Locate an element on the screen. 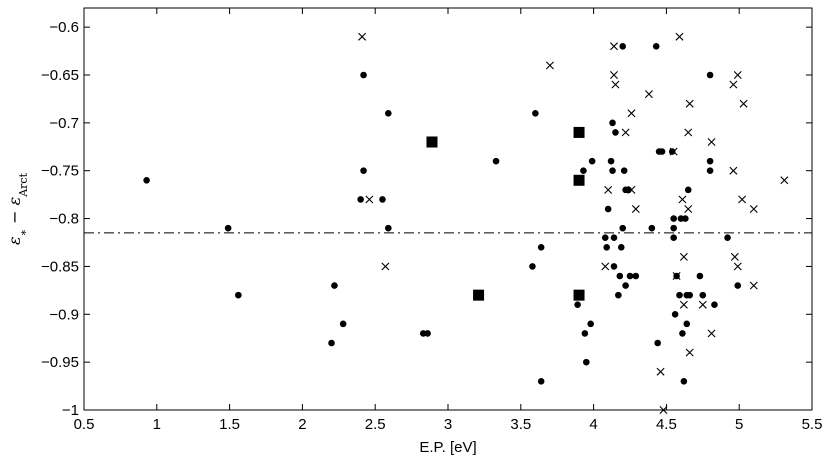 The height and width of the screenshot is (462, 830). y-tick-label: −0.95 is located at coordinates (60, 362).